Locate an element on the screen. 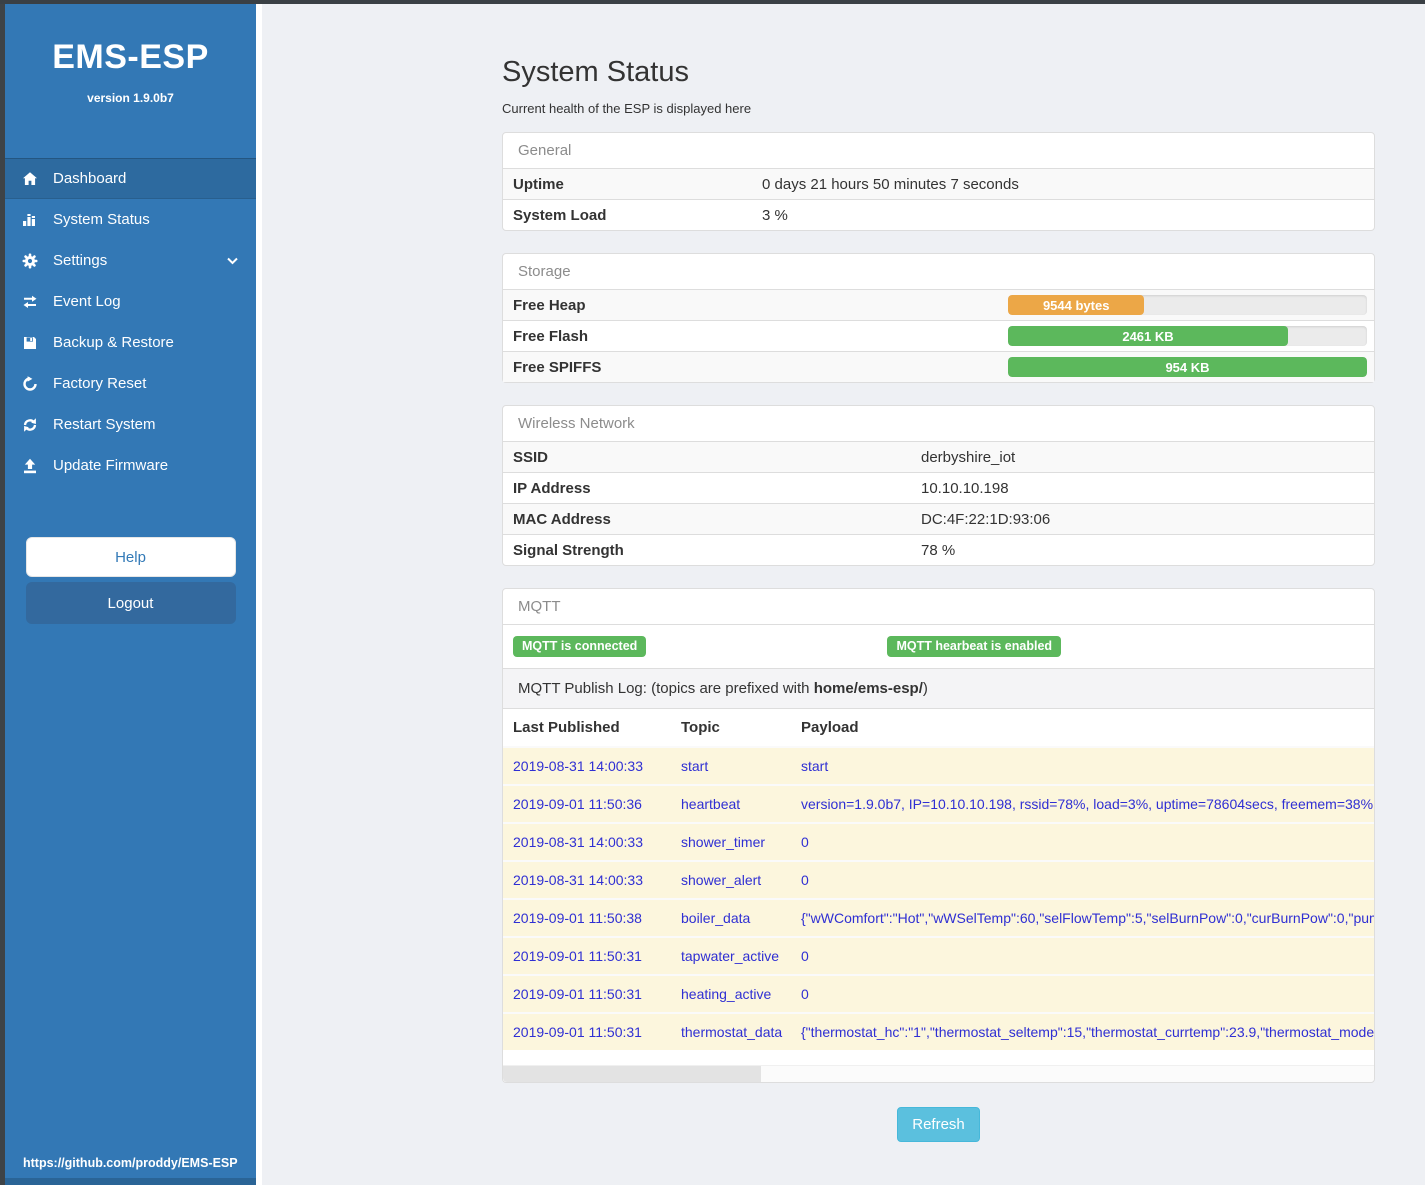 Image resolution: width=1425 pixels, height=1185 pixels. cell-topic: boiler_data is located at coordinates (716, 918).